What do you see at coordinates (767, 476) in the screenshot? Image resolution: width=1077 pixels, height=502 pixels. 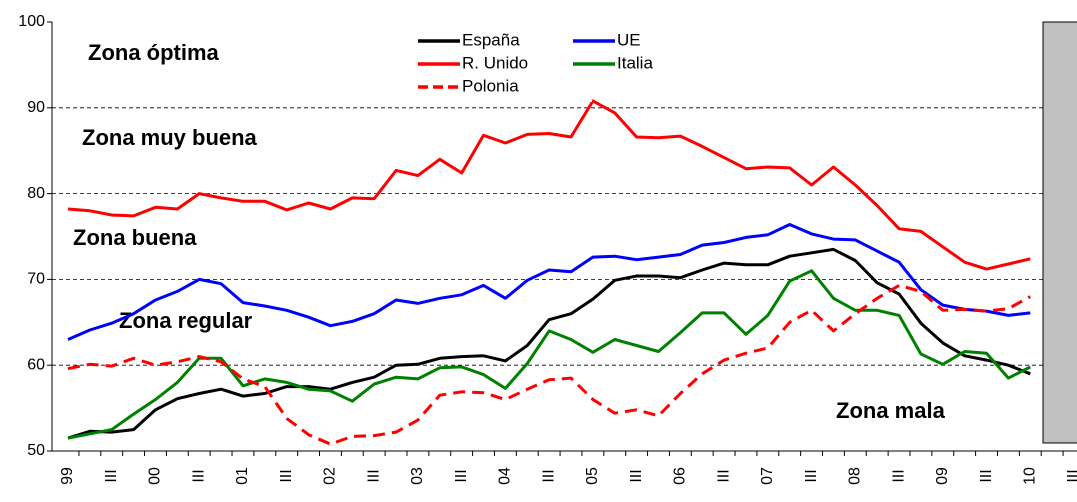 I see `x-tick-label: 07` at bounding box center [767, 476].